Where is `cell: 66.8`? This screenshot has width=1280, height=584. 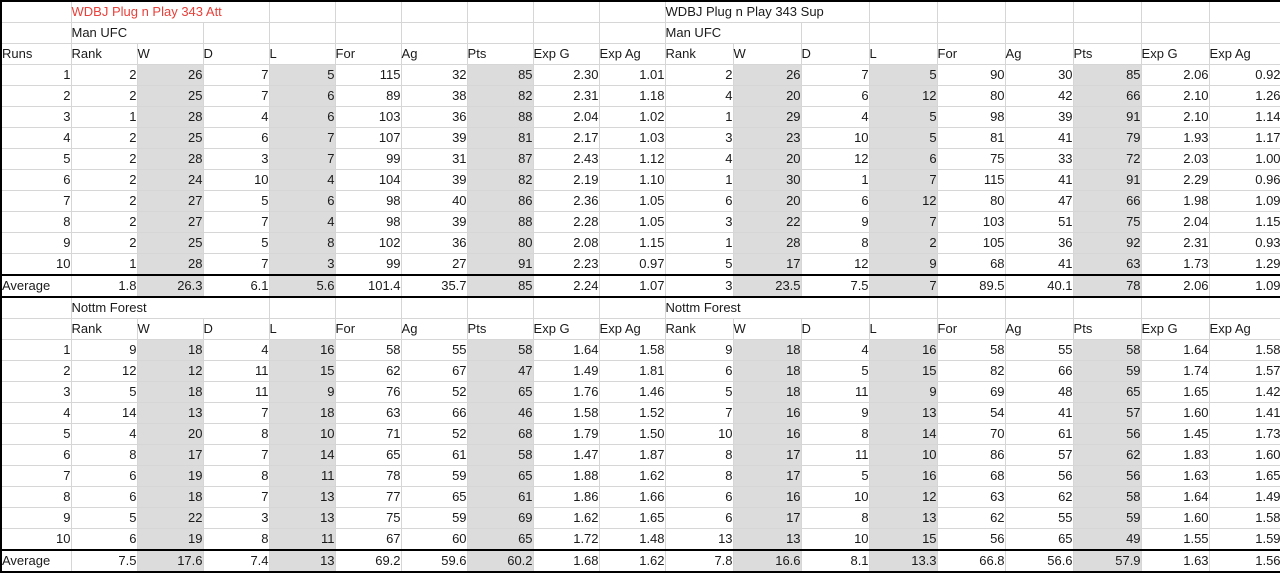 cell: 66.8 is located at coordinates (971, 561).